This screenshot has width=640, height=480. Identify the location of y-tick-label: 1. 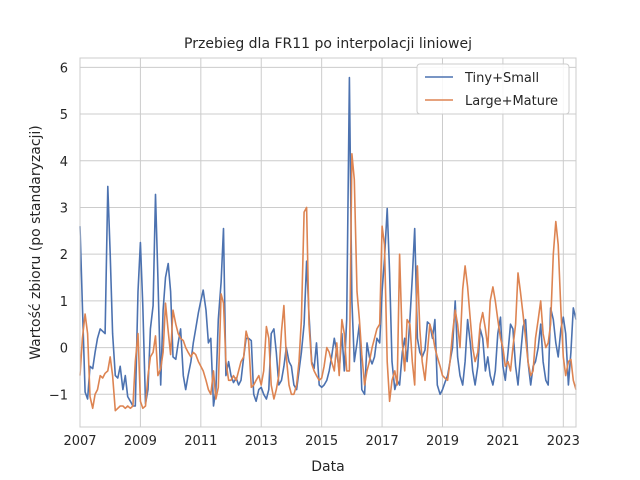
(64, 302).